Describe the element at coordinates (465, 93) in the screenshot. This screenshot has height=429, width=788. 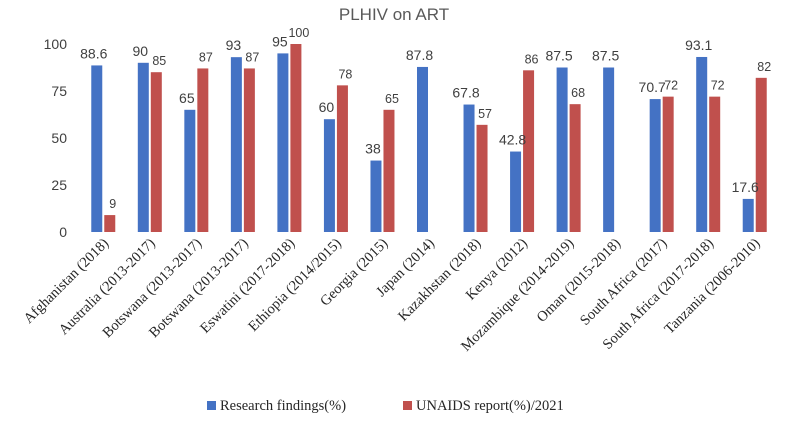
I see `data-label-research: 67.8` at that location.